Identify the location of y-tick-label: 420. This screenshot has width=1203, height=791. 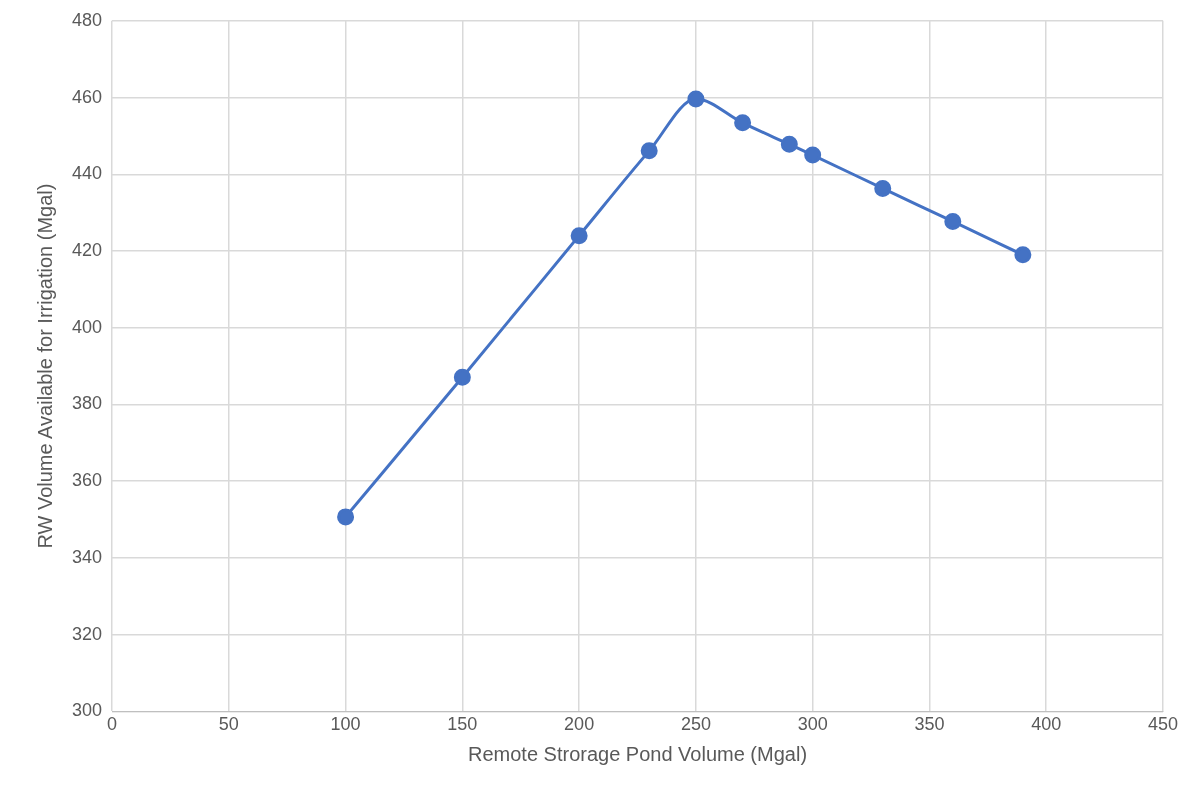
(87, 249).